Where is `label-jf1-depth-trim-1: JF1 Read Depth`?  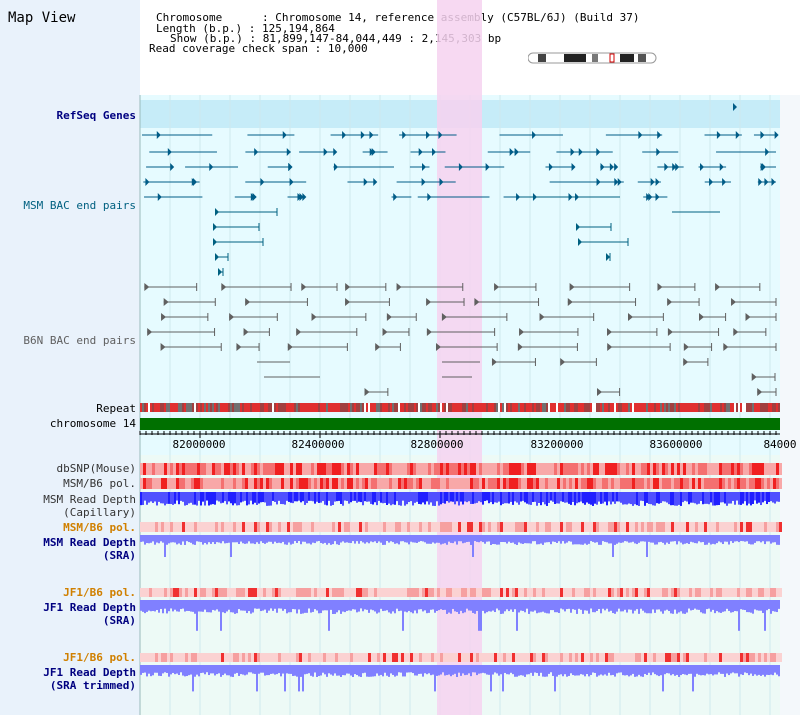
label-jf1-depth-trim-1: JF1 Read Depth is located at coordinates (89, 672).